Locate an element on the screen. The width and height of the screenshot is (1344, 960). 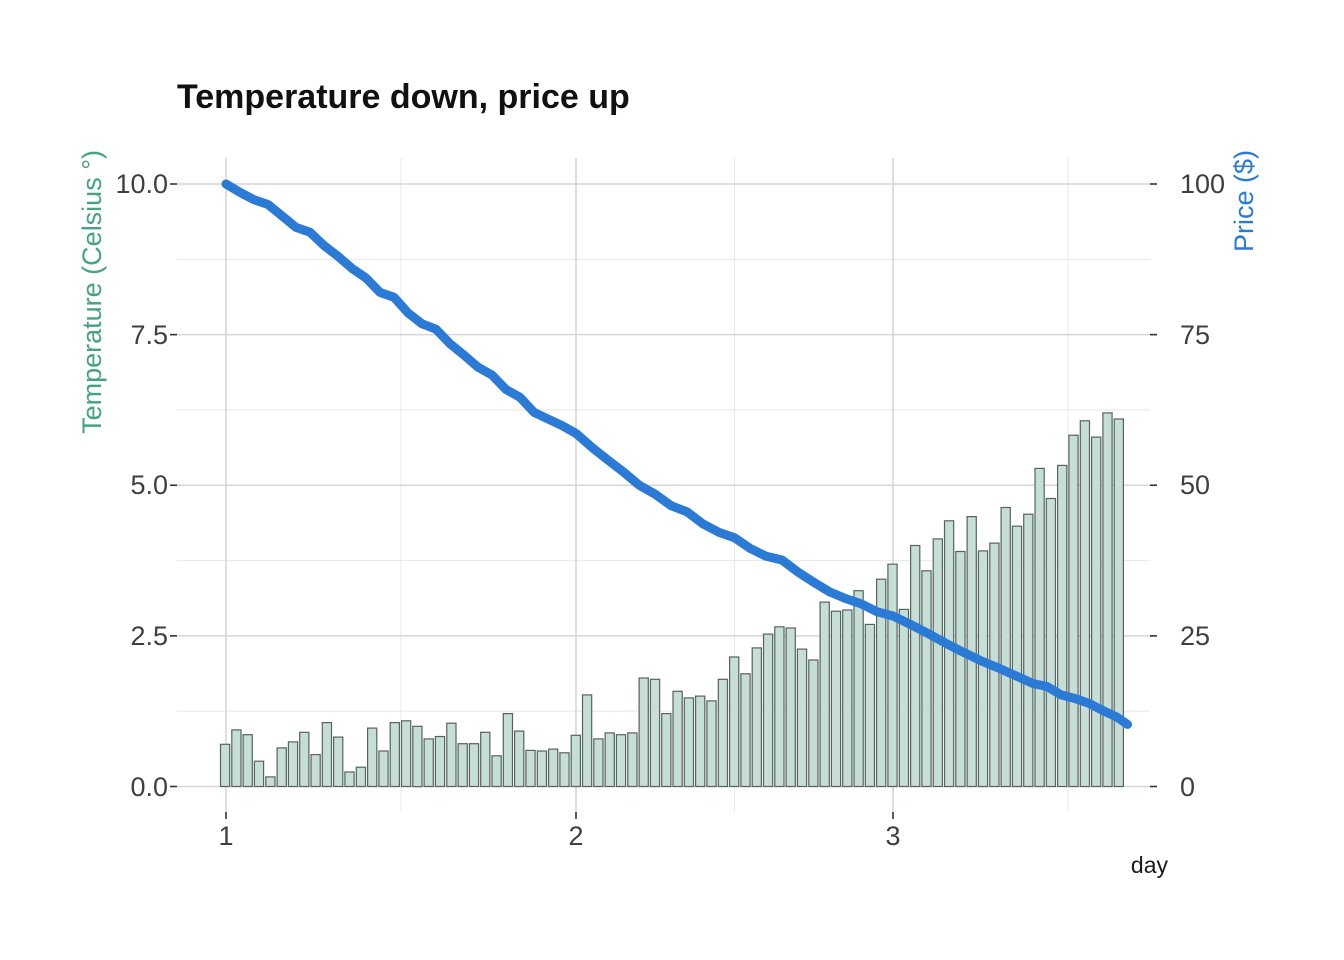
x-axis-title: day is located at coordinates (1149, 865).